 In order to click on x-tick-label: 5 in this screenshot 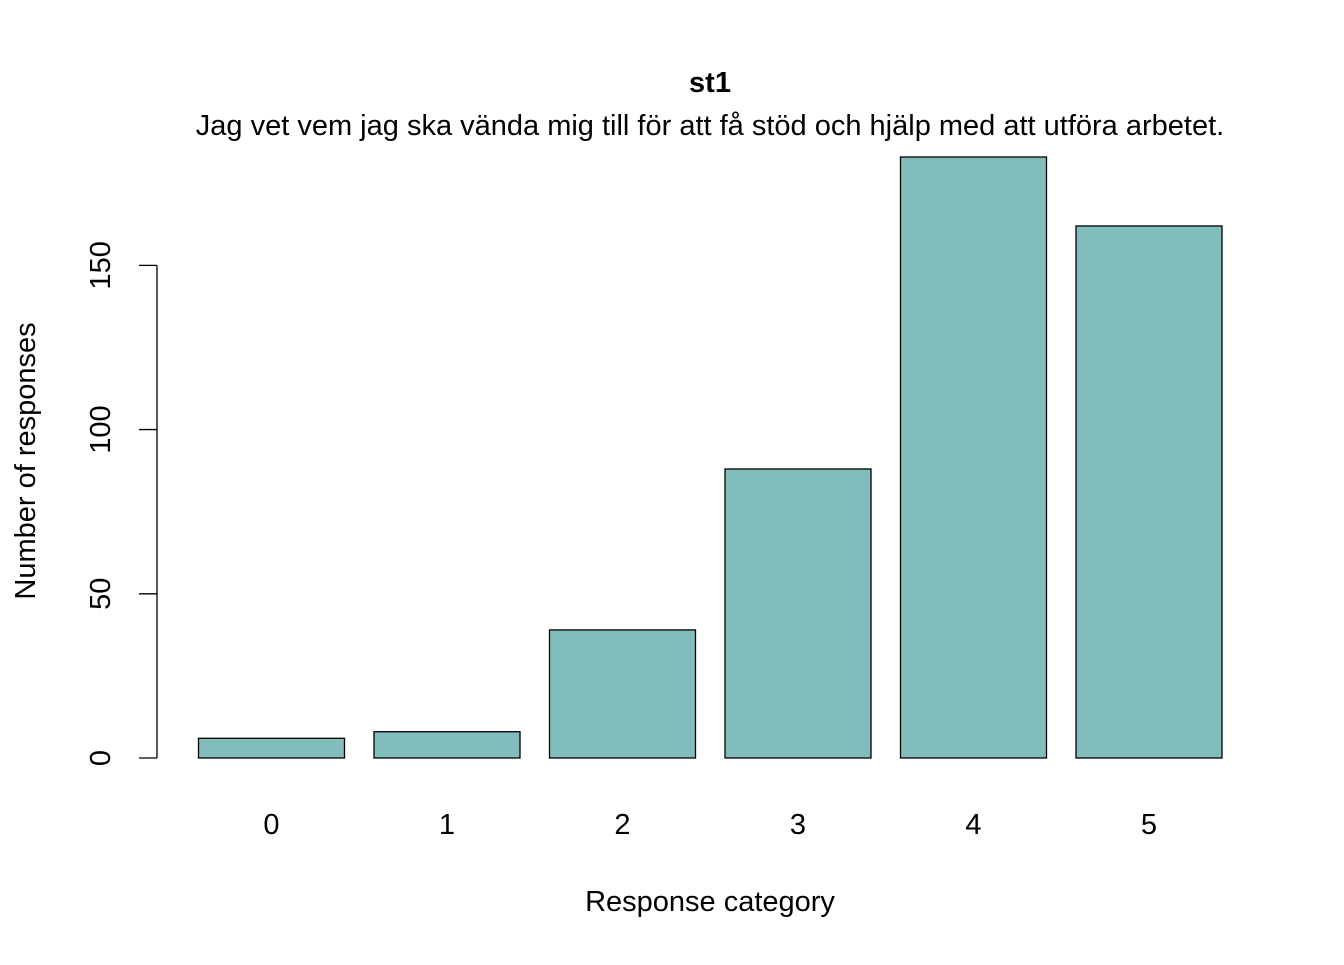, I will do `click(1149, 825)`.